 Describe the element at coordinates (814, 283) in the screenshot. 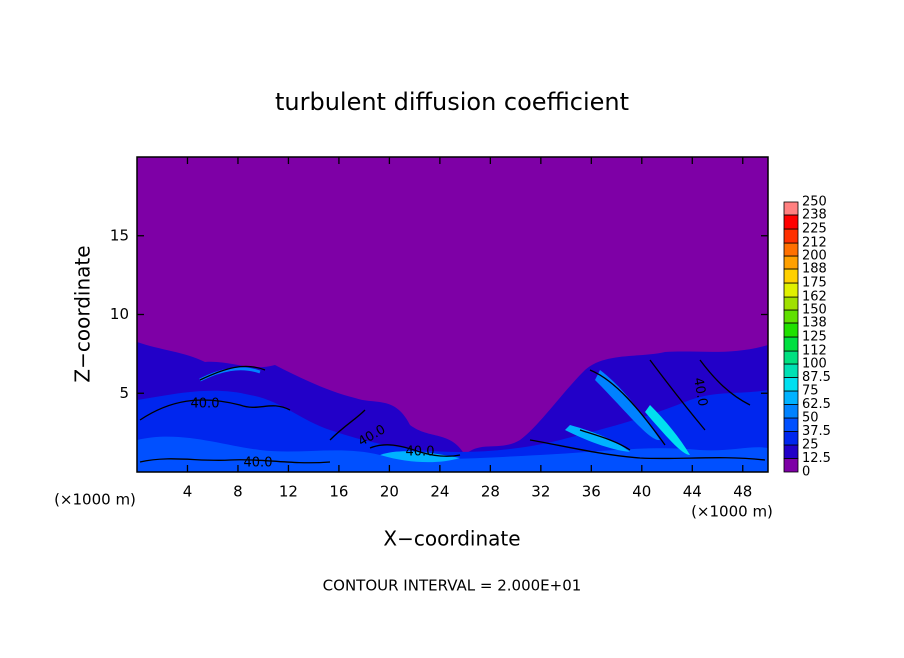

I see `colorbar-label: 175` at that location.